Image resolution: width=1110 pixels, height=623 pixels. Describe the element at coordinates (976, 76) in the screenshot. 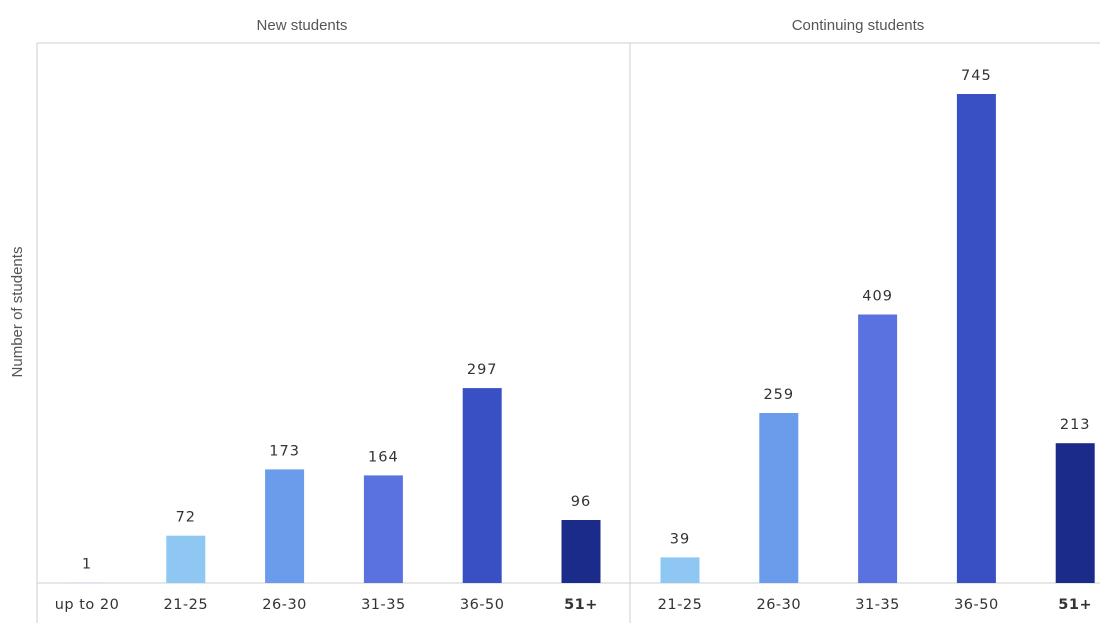

I see `value-label: 745` at that location.